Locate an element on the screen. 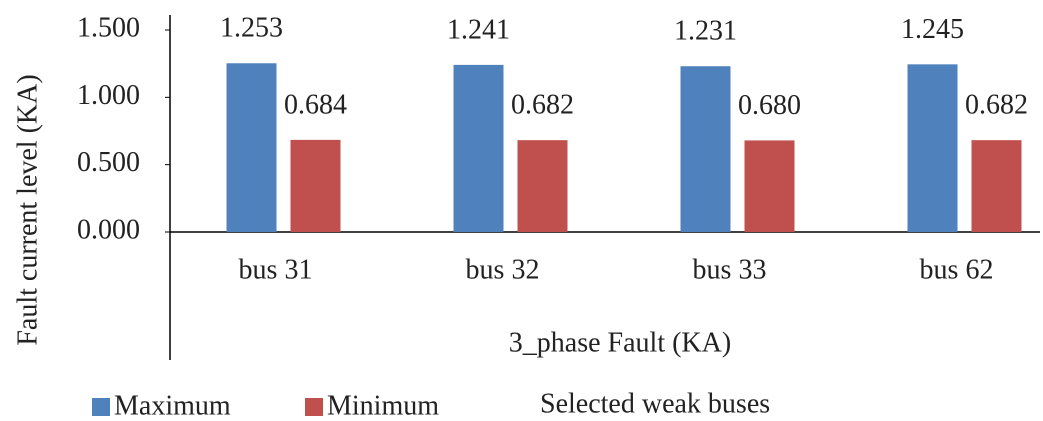 Image resolution: width=1043 pixels, height=421 pixels. data-label: 1.245 is located at coordinates (932, 29).